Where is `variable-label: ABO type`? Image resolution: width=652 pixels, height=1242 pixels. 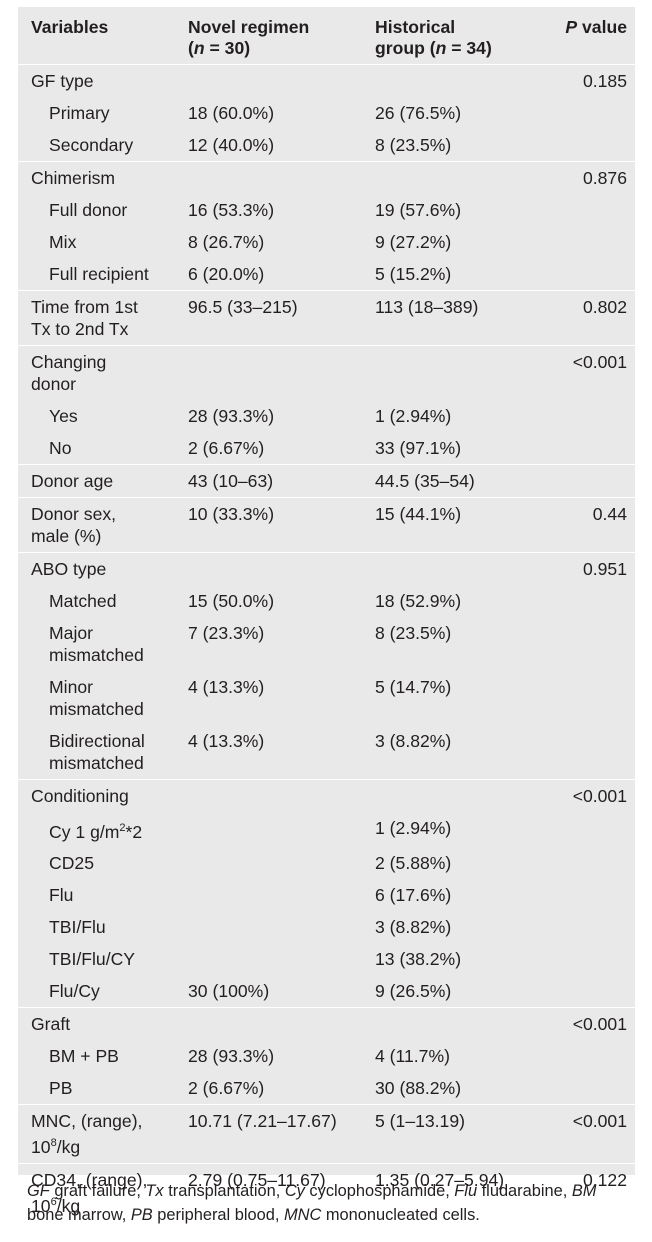
variable-label: ABO type is located at coordinates (69, 568).